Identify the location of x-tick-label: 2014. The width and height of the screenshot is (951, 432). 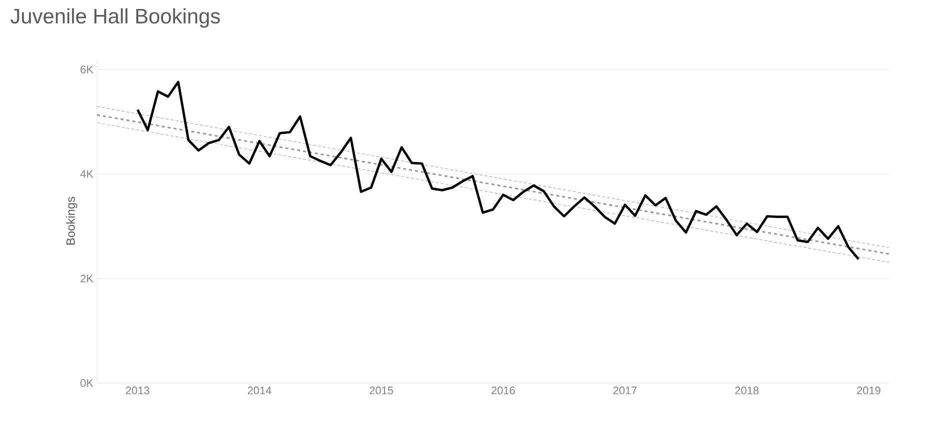
(260, 390).